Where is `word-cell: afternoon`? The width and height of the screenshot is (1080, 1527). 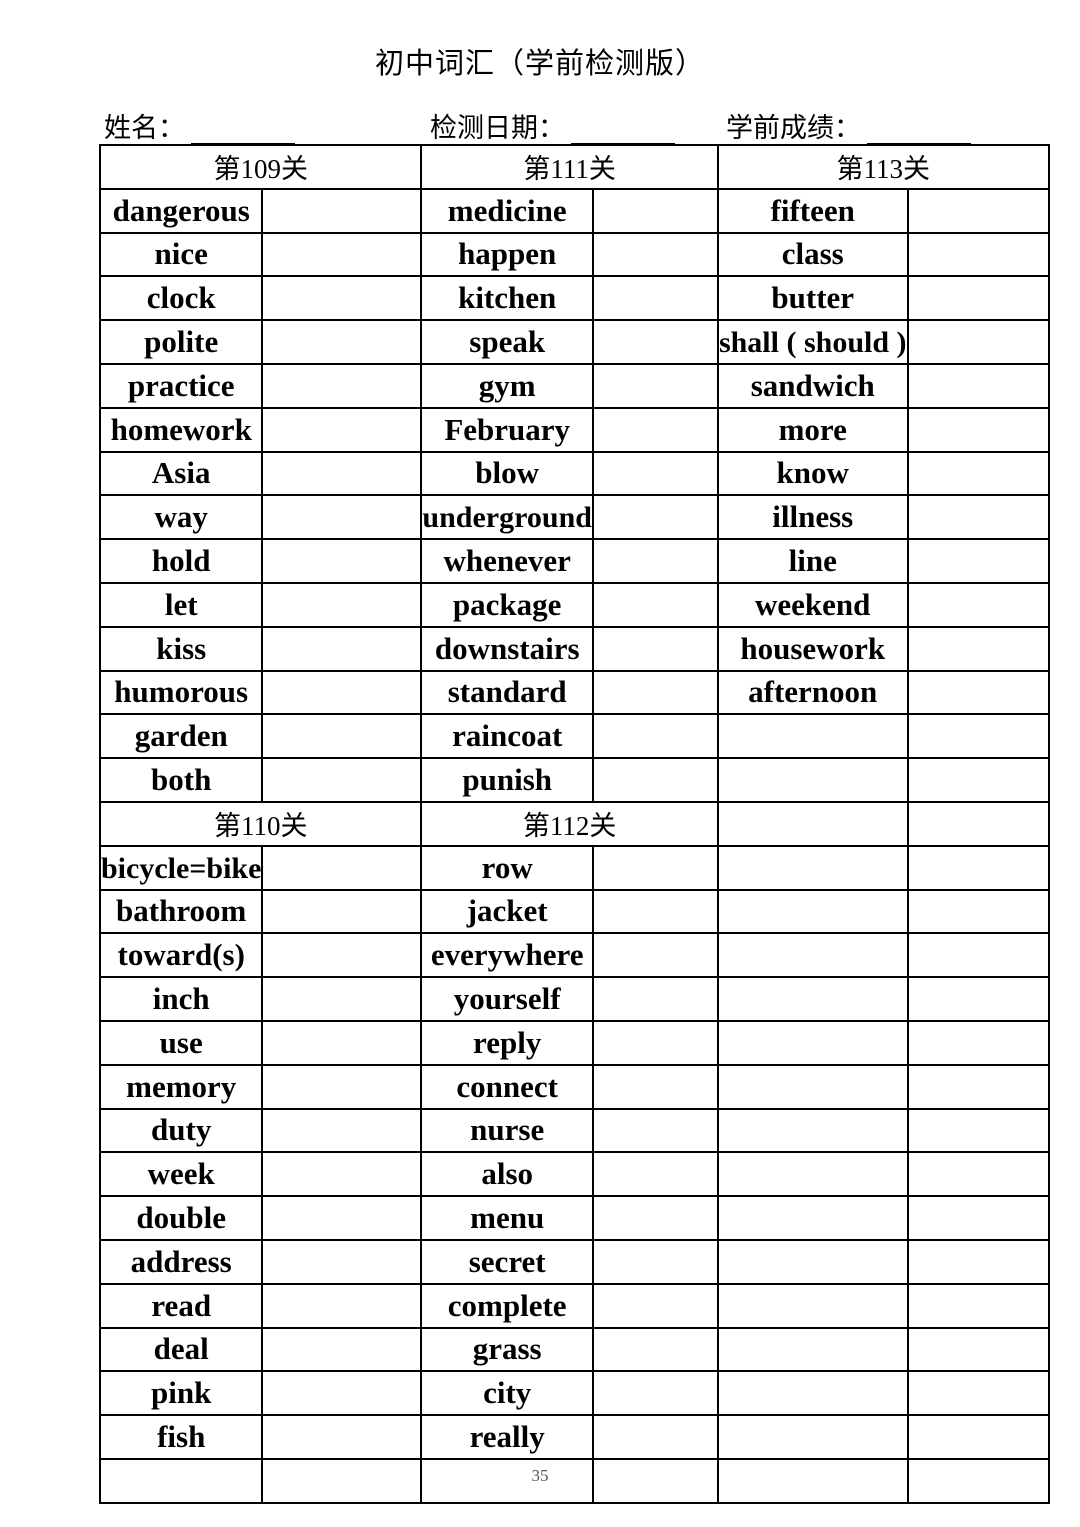 word-cell: afternoon is located at coordinates (812, 692).